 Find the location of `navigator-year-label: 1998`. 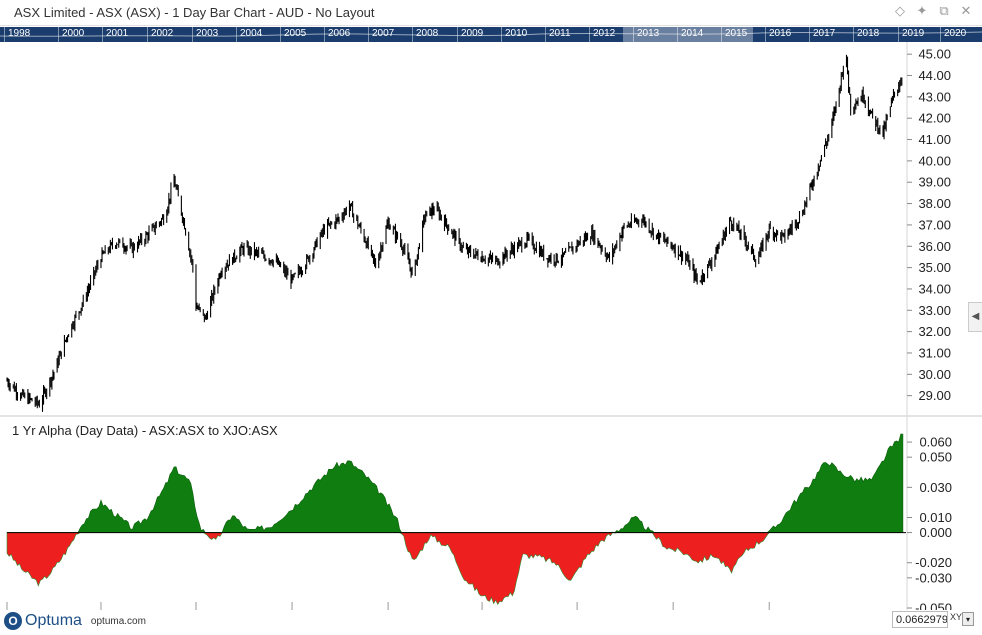

navigator-year-label: 1998 is located at coordinates (19, 33).